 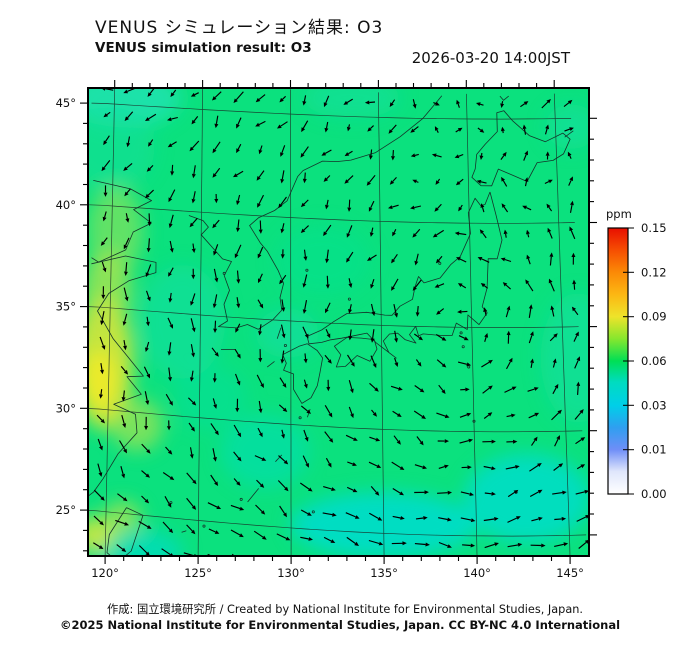 What do you see at coordinates (654, 450) in the screenshot?
I see `colorbar-tick-label: 0.01` at bounding box center [654, 450].